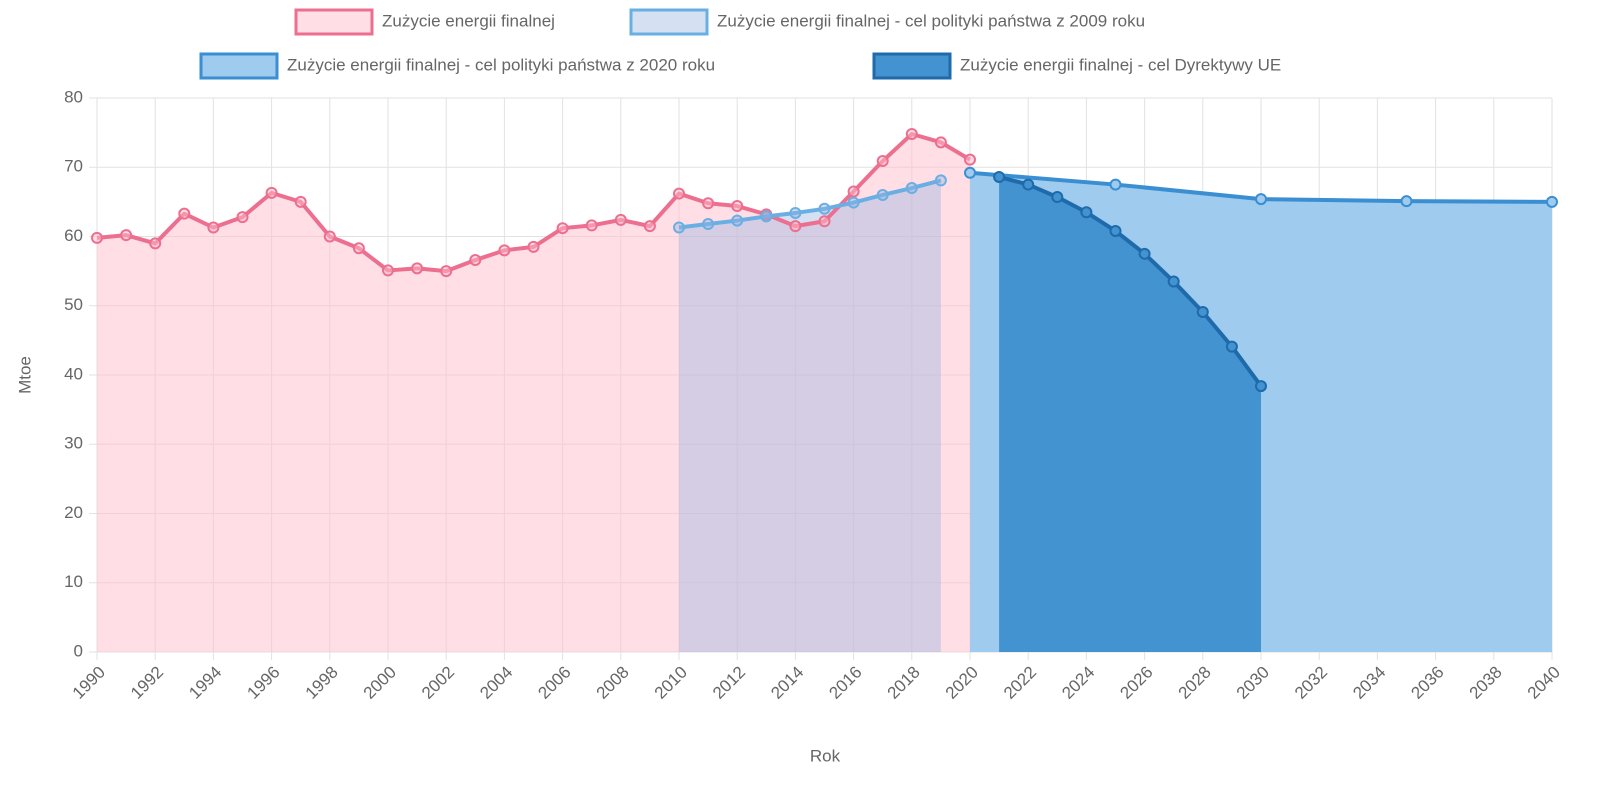  What do you see at coordinates (73, 373) in the screenshot?
I see `y-tick-label: 40` at bounding box center [73, 373].